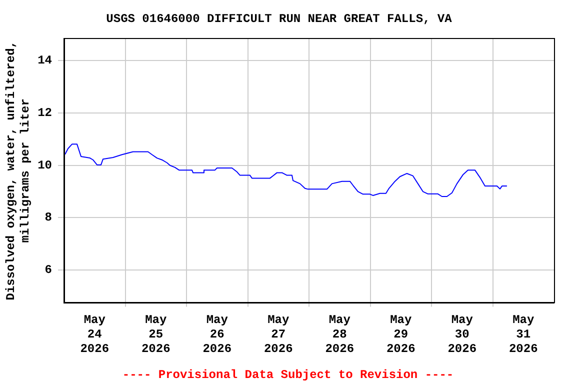 This screenshot has width=576, height=384. I want to click on y-tick-label: 8, so click(48, 217).